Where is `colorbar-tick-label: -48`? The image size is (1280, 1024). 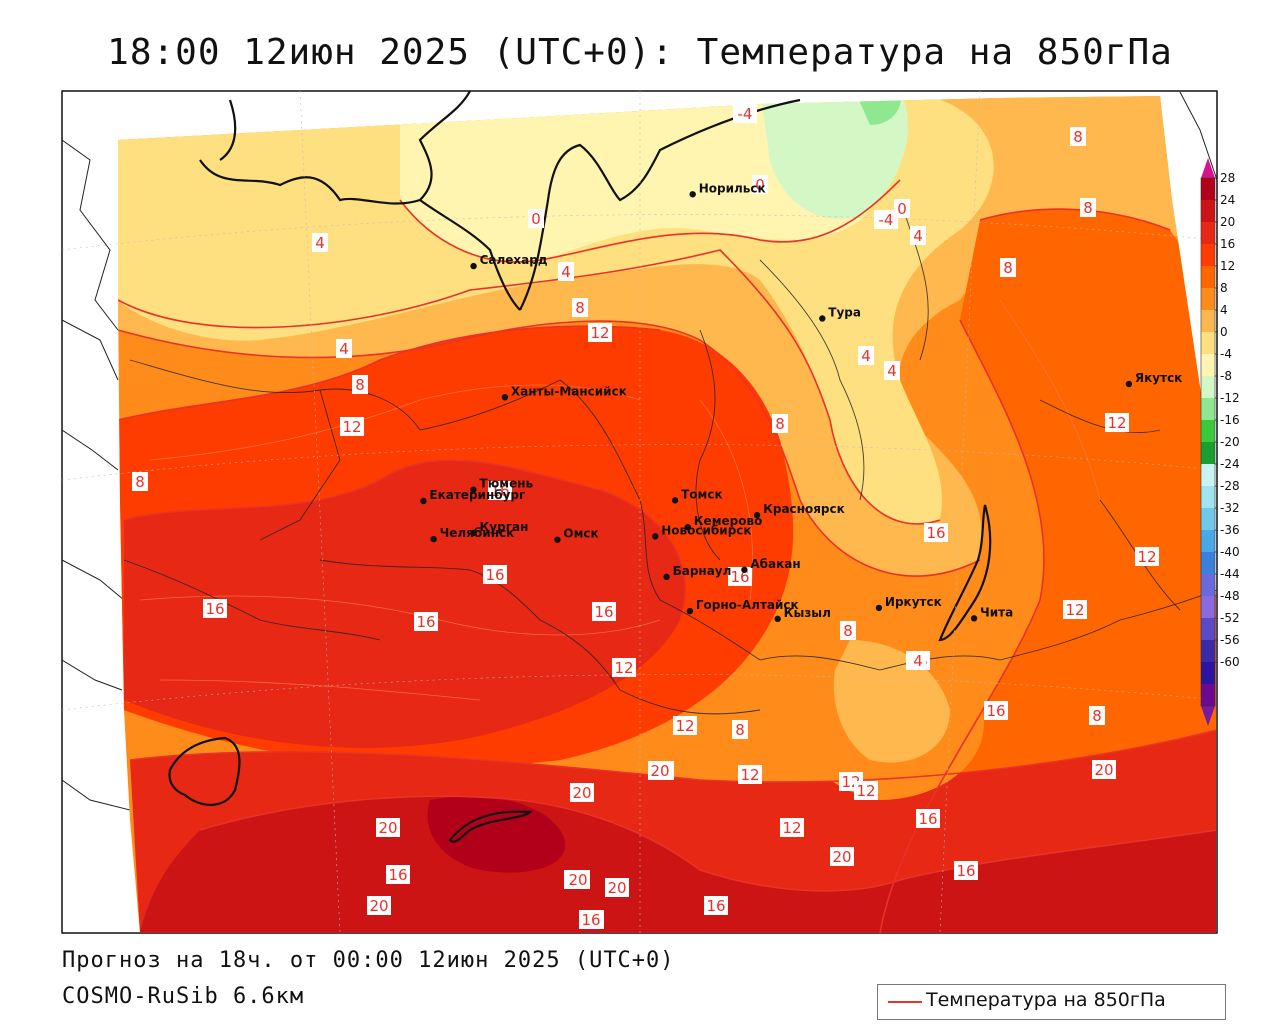 colorbar-tick-label: -48 is located at coordinates (1230, 596).